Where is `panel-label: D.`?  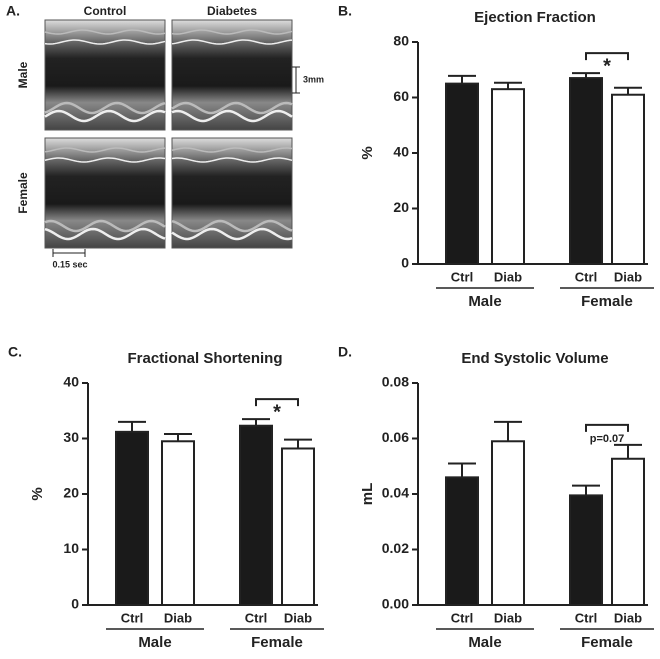
panel-label: D. is located at coordinates (345, 352).